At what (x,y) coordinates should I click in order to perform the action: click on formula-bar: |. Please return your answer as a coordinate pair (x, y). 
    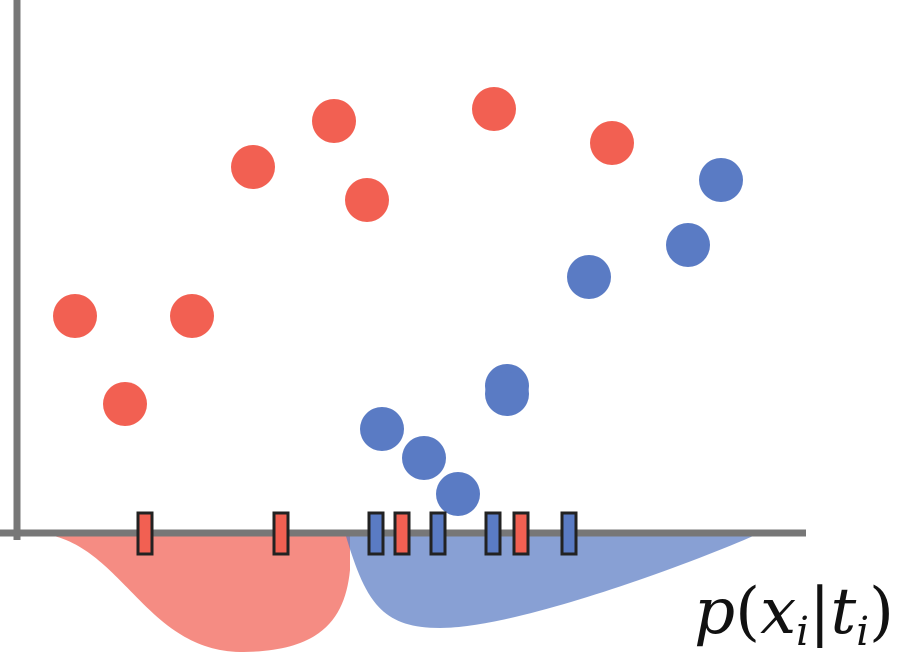
    Looking at the image, I should click on (819, 612).